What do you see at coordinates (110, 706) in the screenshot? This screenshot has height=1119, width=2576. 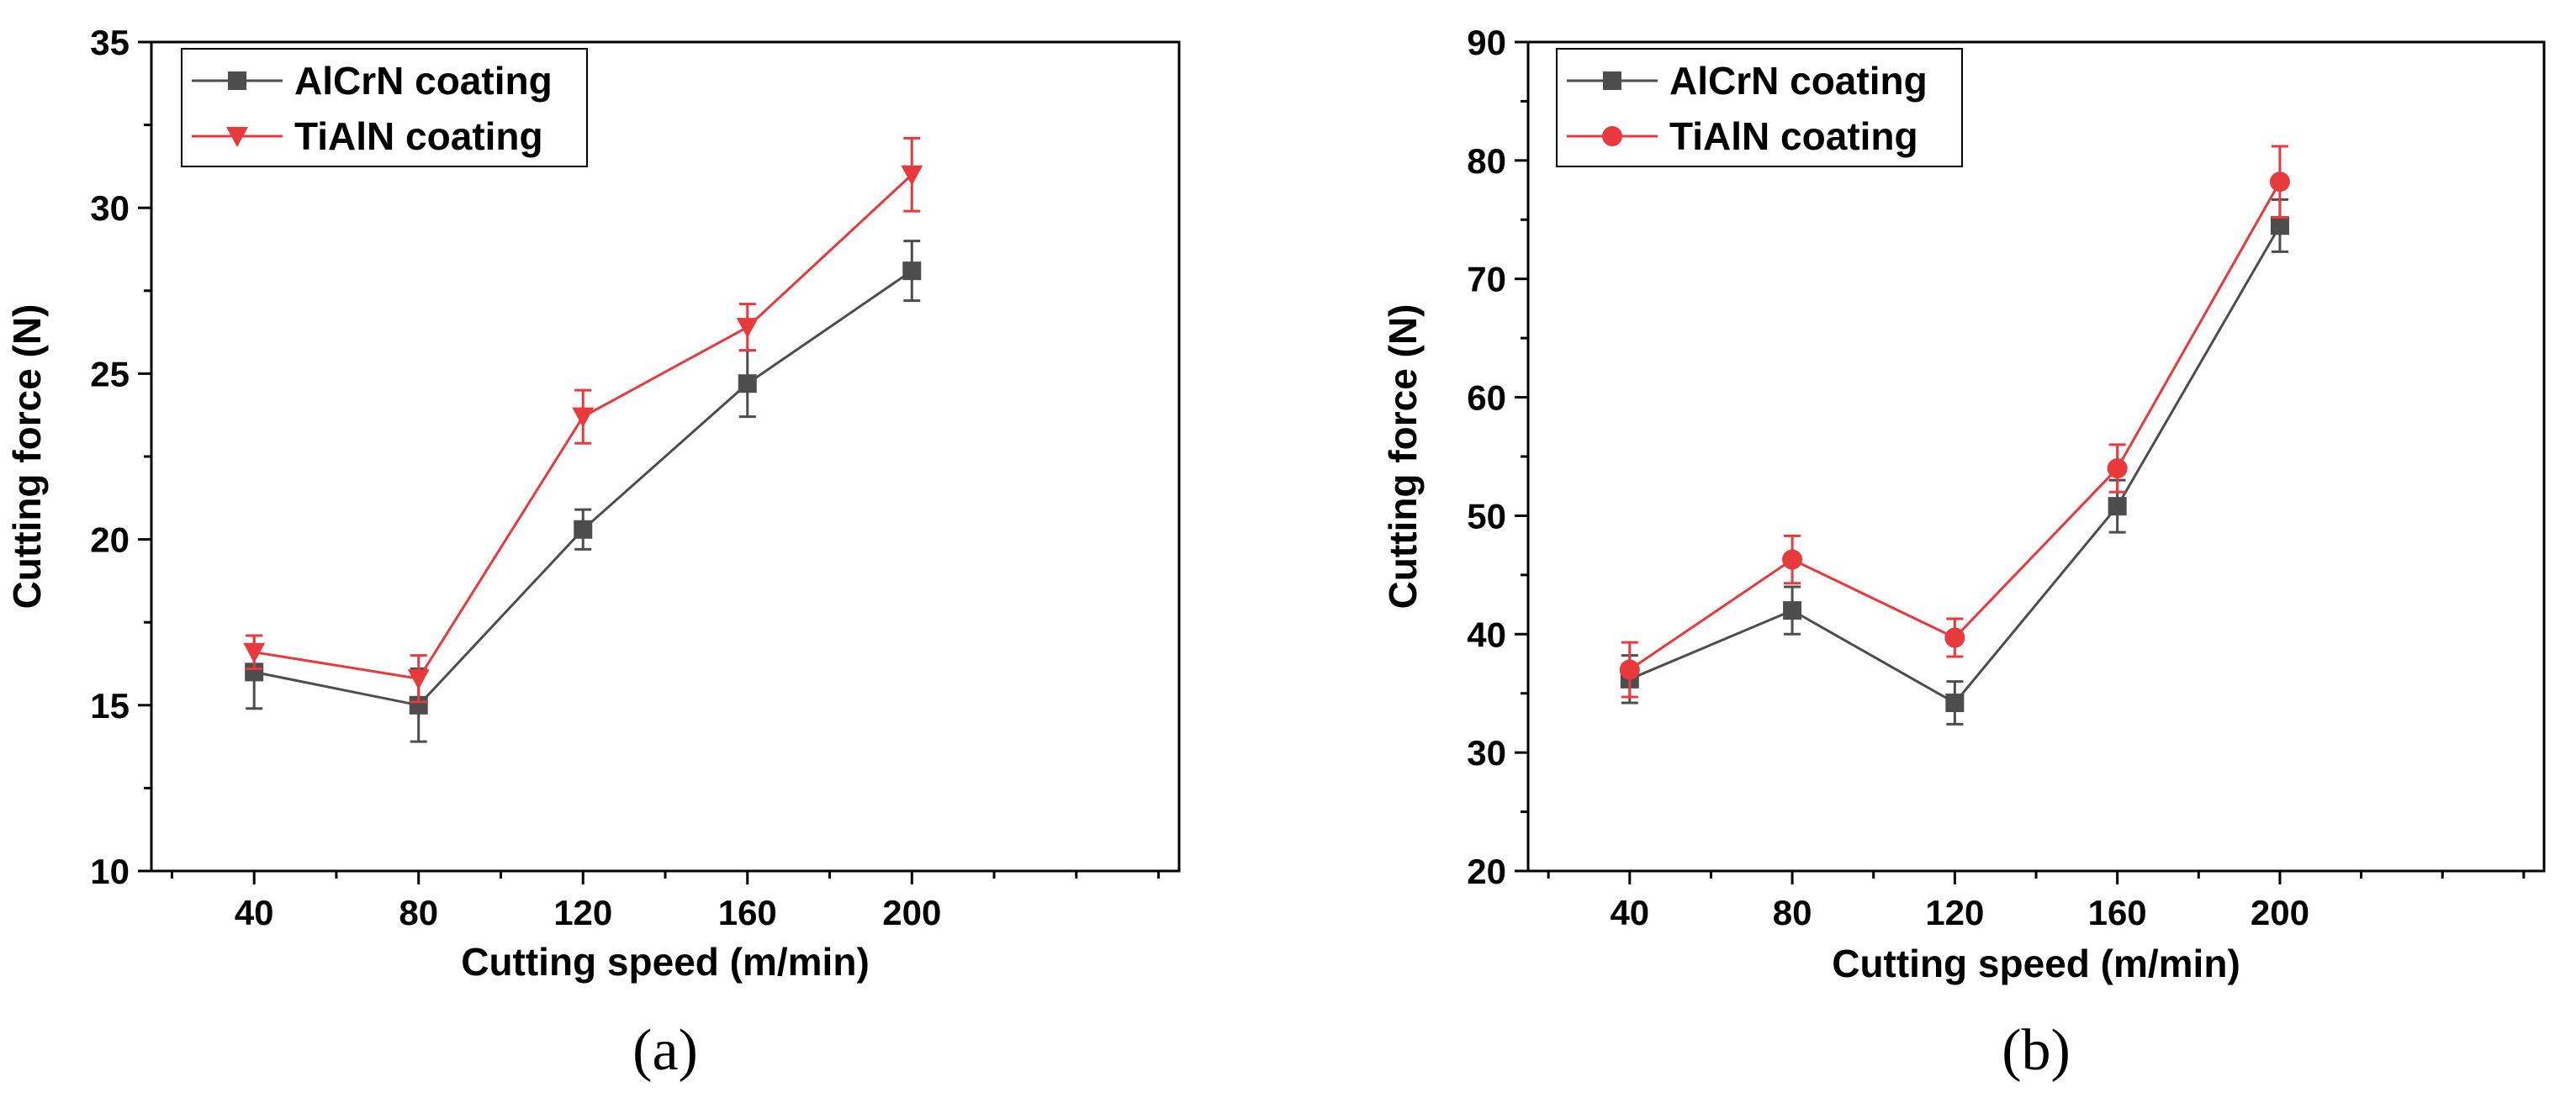 I see `y-tick-label: 15` at bounding box center [110, 706].